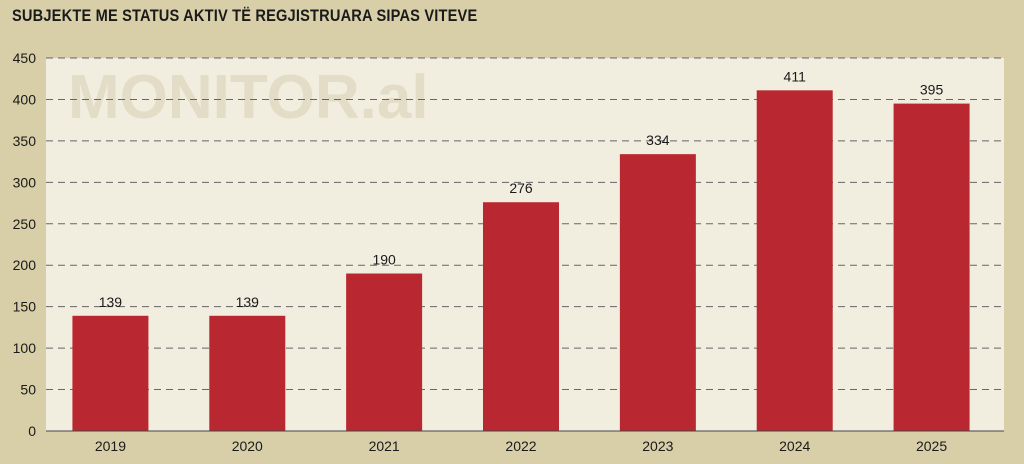 The image size is (1024, 464). Describe the element at coordinates (28, 390) in the screenshot. I see `y-tick-label: 50` at that location.